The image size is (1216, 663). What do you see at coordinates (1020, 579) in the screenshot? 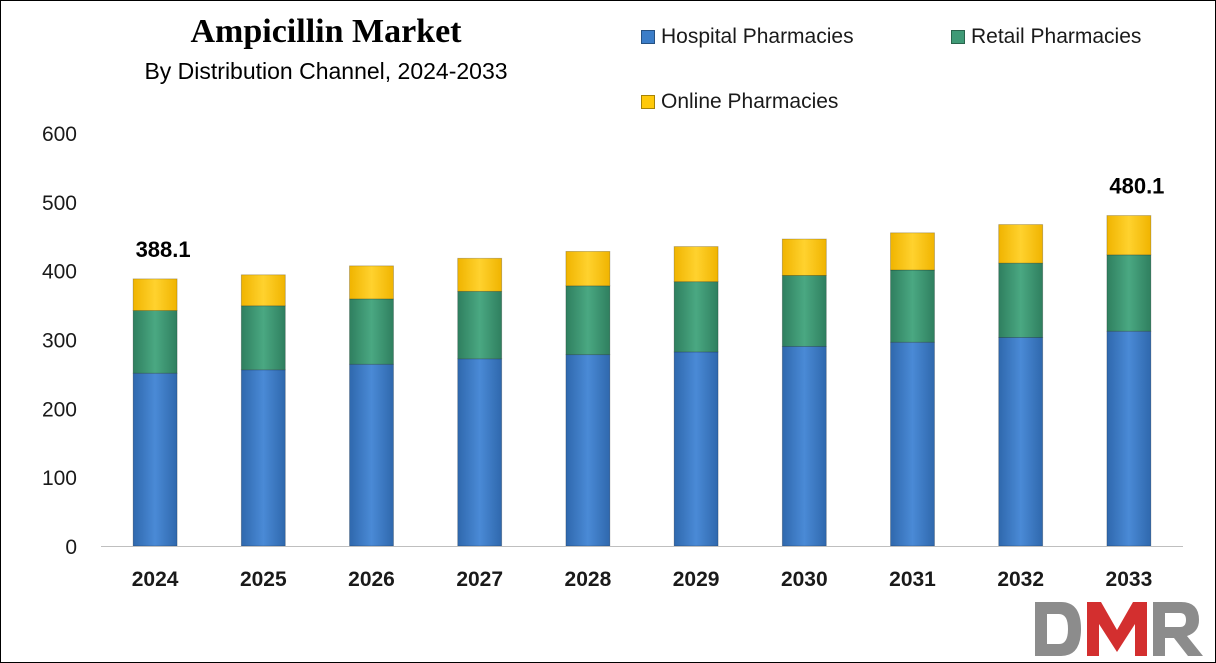
I see `x-tick-label: 2032` at bounding box center [1020, 579].